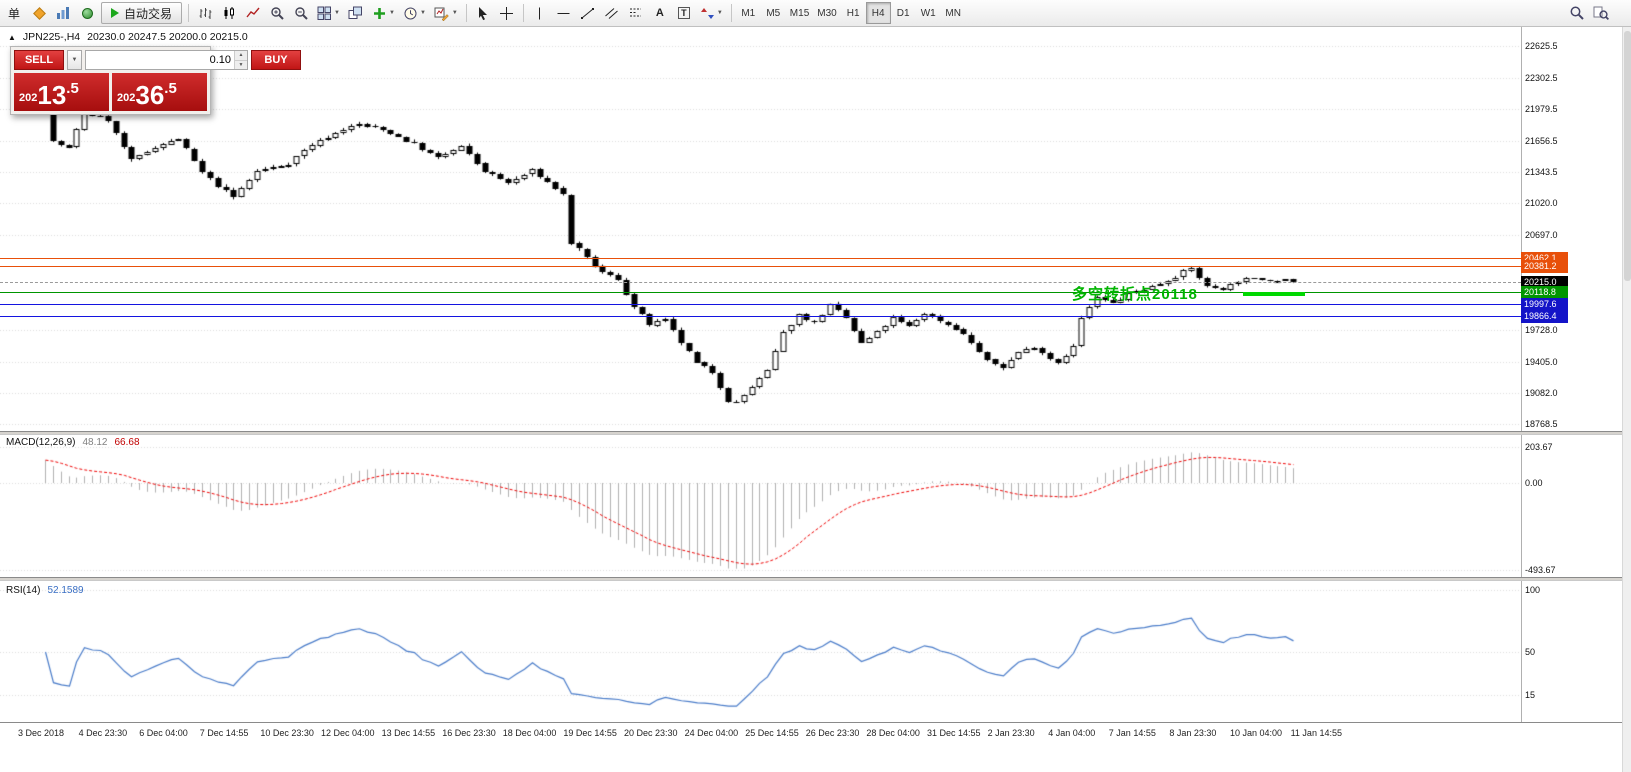 Image resolution: width=1631 pixels, height=772 pixels. What do you see at coordinates (14, 13) in the screenshot?
I see `orders-menu: 单` at bounding box center [14, 13].